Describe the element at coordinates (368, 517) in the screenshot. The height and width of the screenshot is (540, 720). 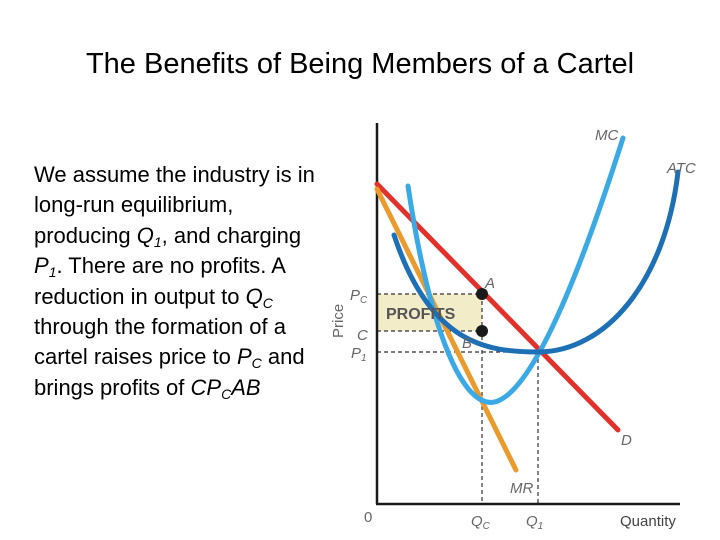
I see `origin-label: 0` at that location.